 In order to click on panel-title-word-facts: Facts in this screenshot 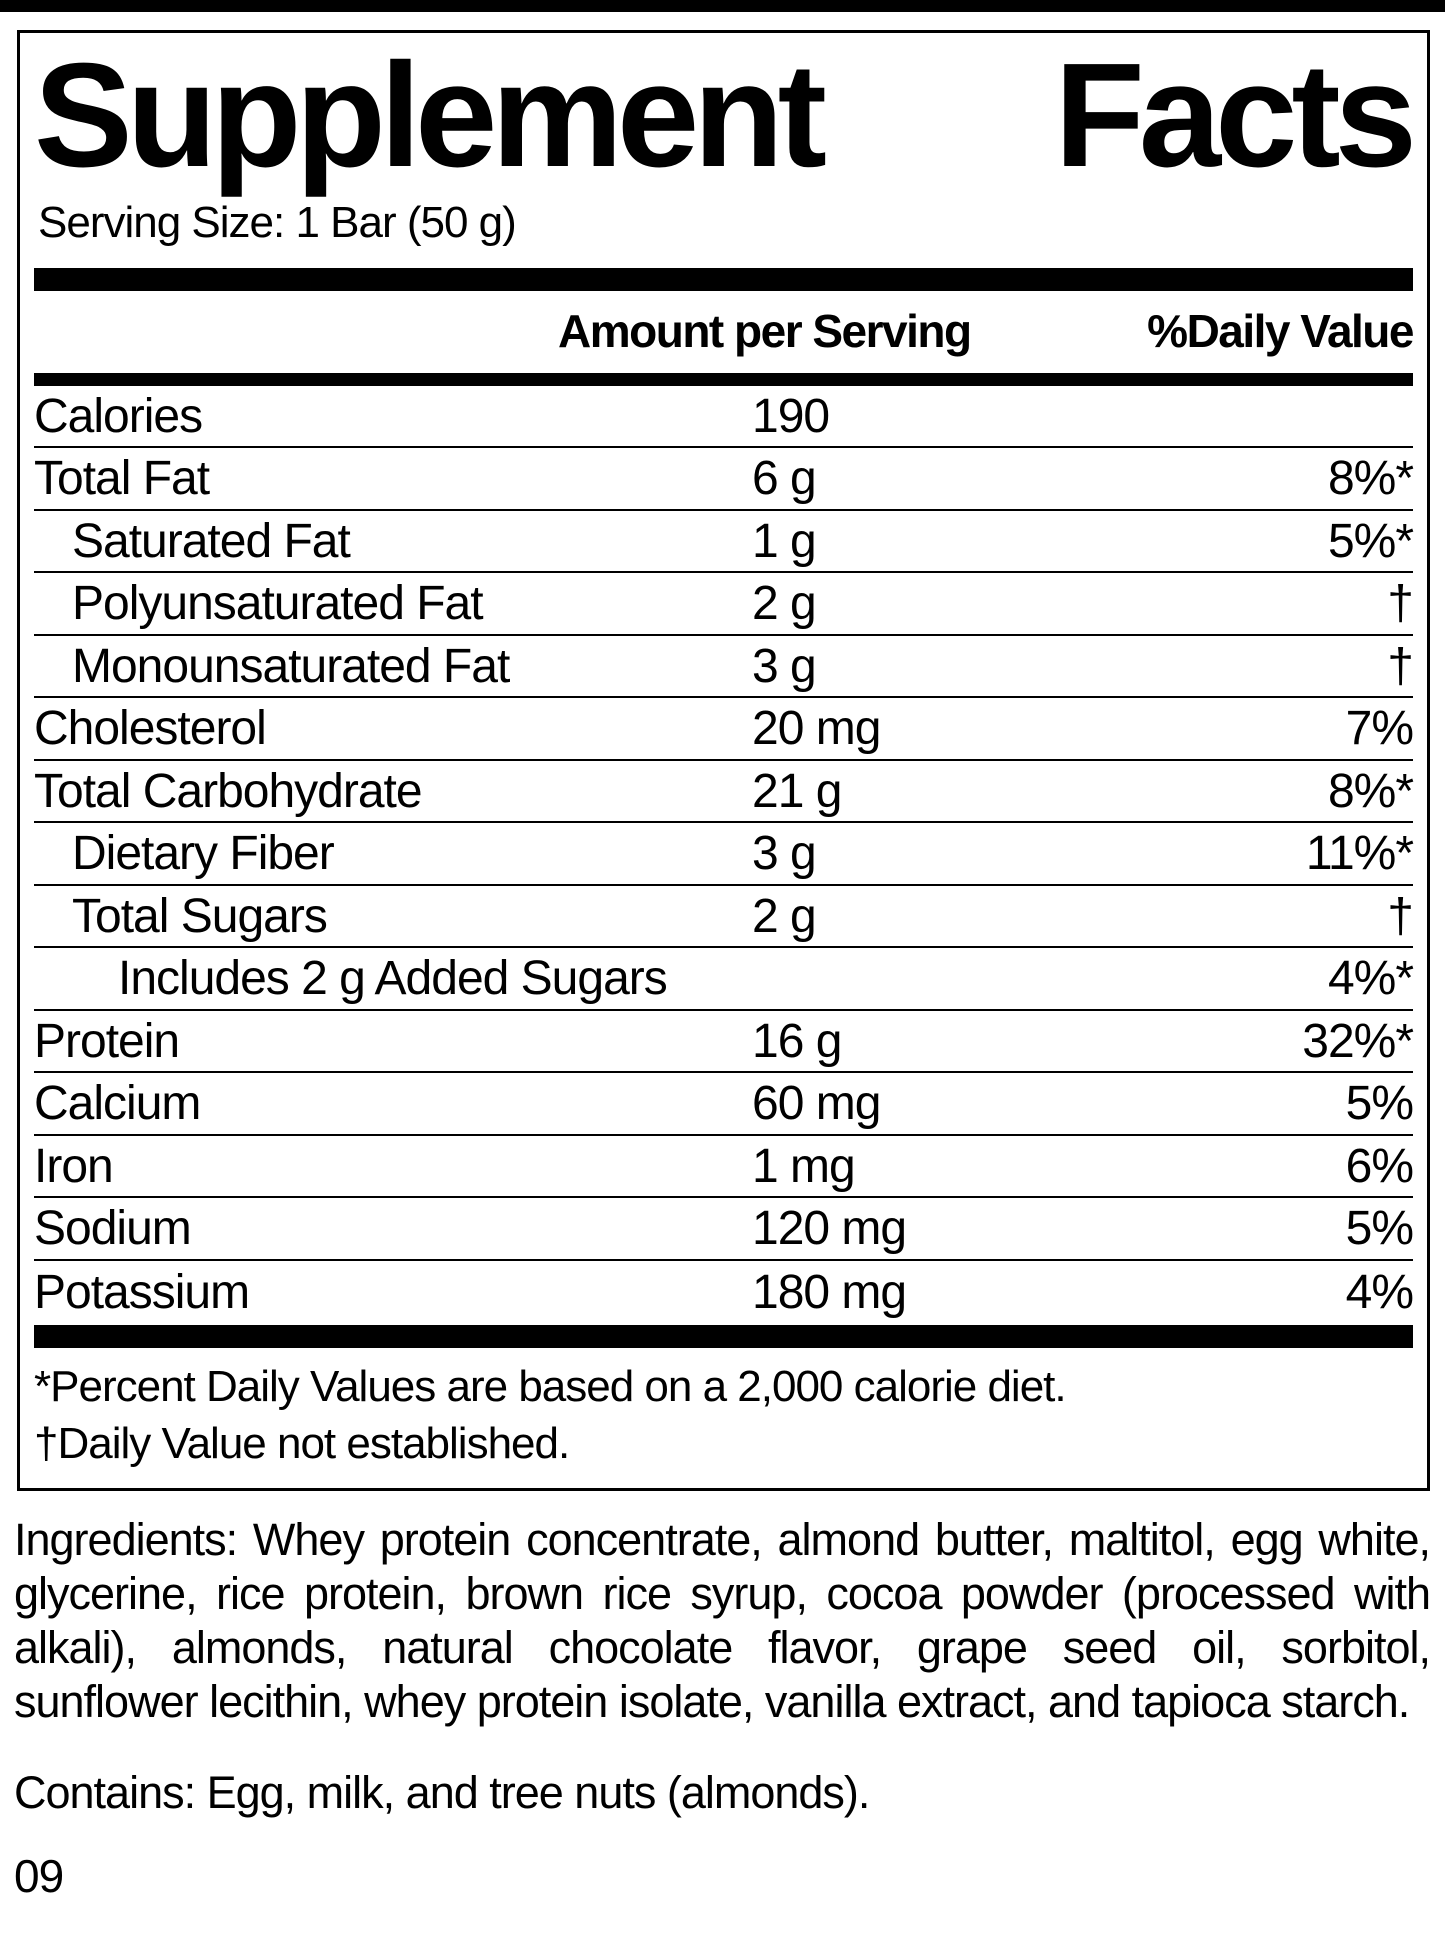, I will do `click(1235, 115)`.